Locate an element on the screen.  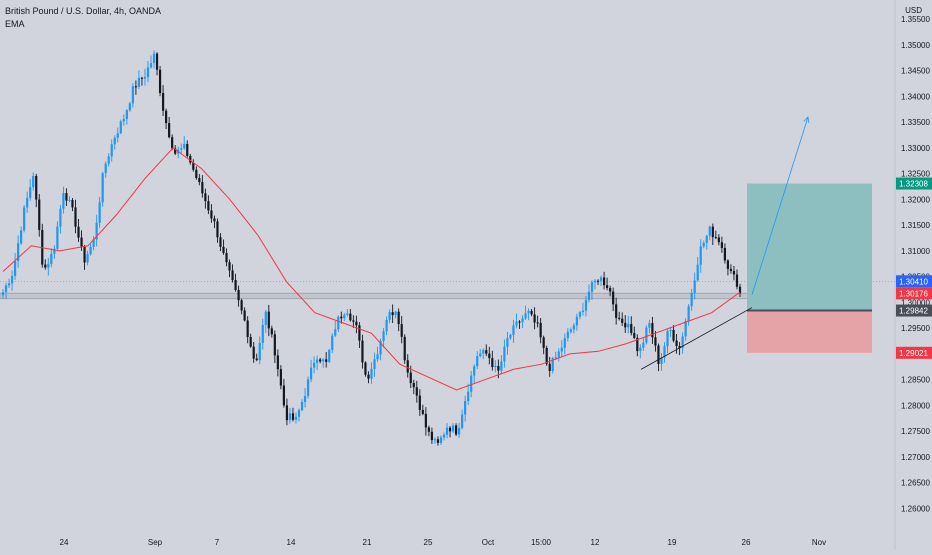
target-price-label: 1.32308 is located at coordinates (913, 184).